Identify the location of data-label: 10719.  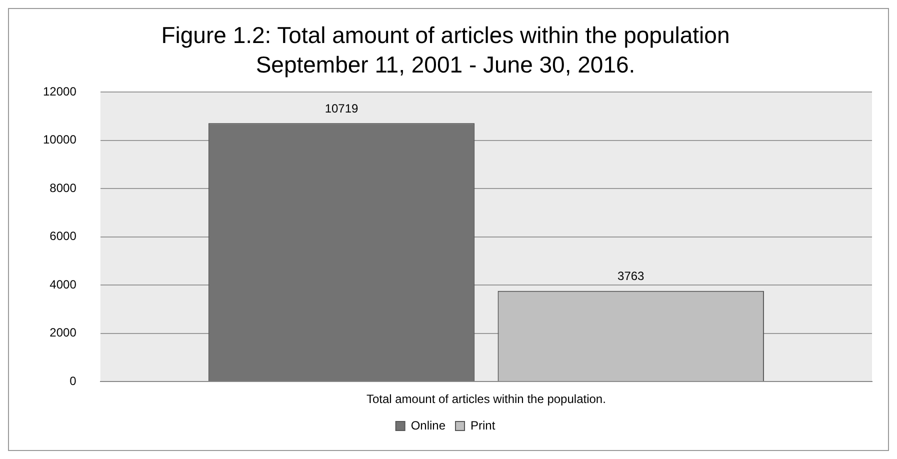
(341, 108).